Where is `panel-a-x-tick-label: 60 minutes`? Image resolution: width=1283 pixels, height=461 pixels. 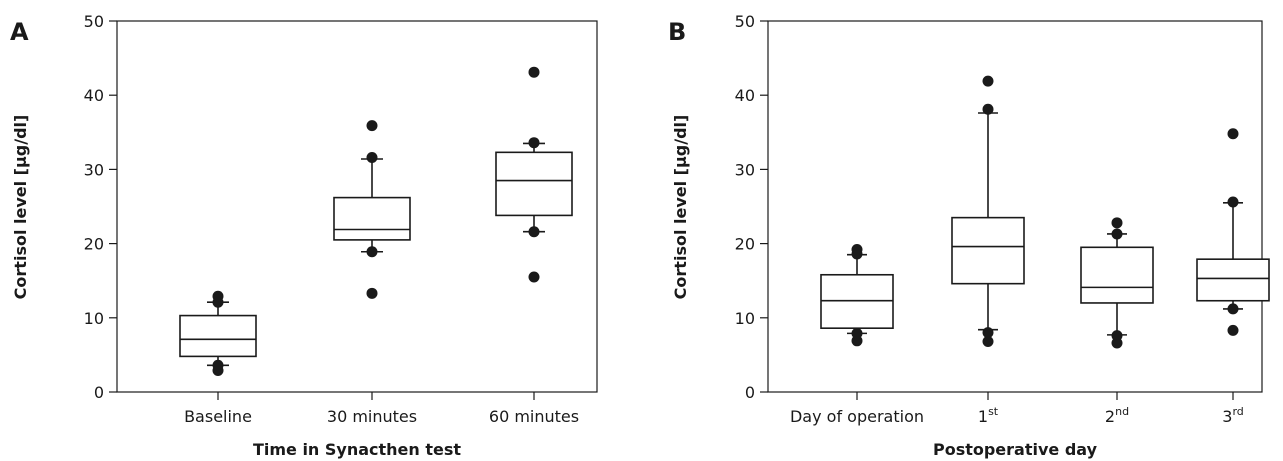 panel-a-x-tick-label: 60 minutes is located at coordinates (534, 416).